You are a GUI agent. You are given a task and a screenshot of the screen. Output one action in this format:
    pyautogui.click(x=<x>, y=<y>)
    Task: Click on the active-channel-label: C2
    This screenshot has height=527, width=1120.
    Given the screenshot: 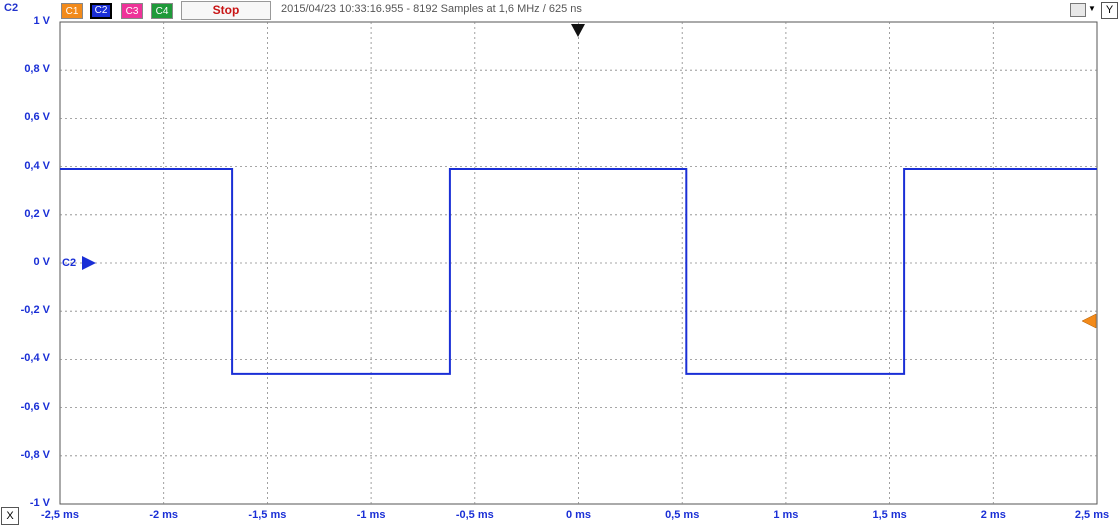 What is the action you would take?
    pyautogui.click(x=11, y=8)
    